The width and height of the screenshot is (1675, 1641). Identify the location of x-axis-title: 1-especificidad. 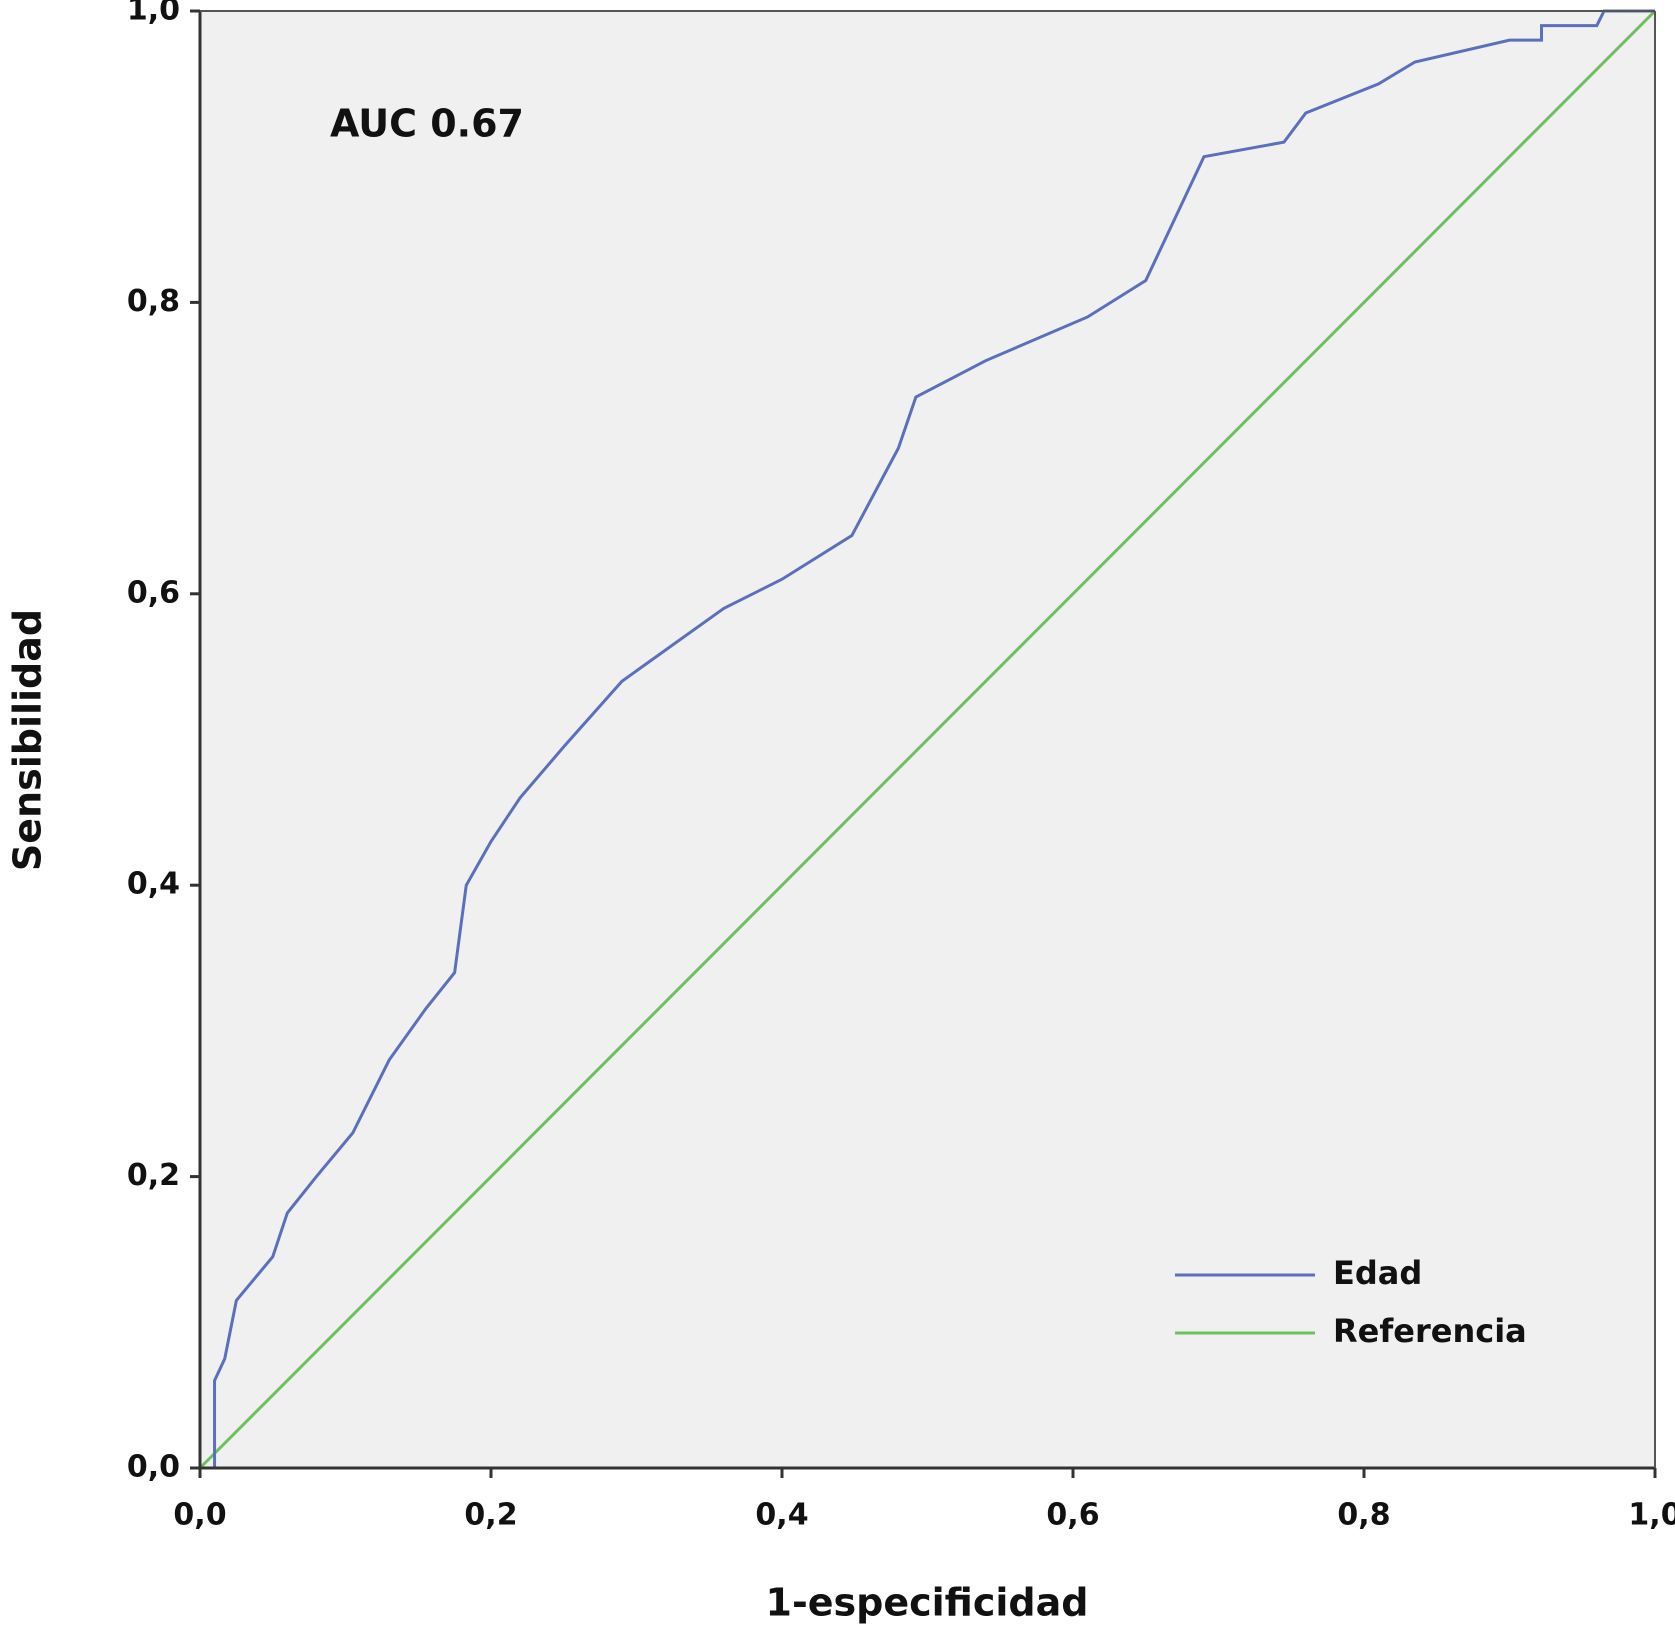
(927, 1603).